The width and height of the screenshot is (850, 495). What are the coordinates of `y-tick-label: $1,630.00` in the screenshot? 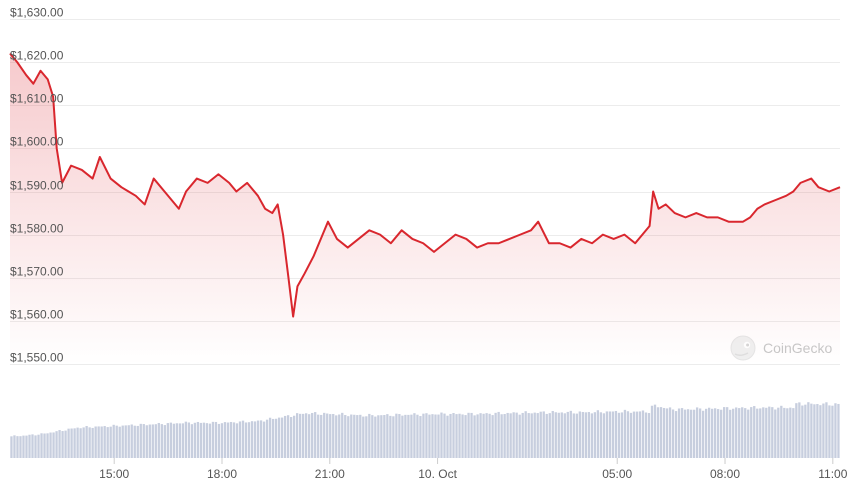 It's located at (37, 13).